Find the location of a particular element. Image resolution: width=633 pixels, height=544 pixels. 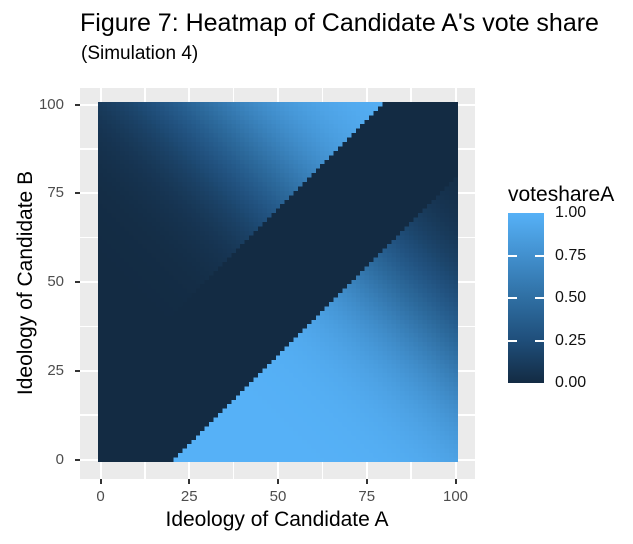

x-tick-label: 75 is located at coordinates (367, 496).